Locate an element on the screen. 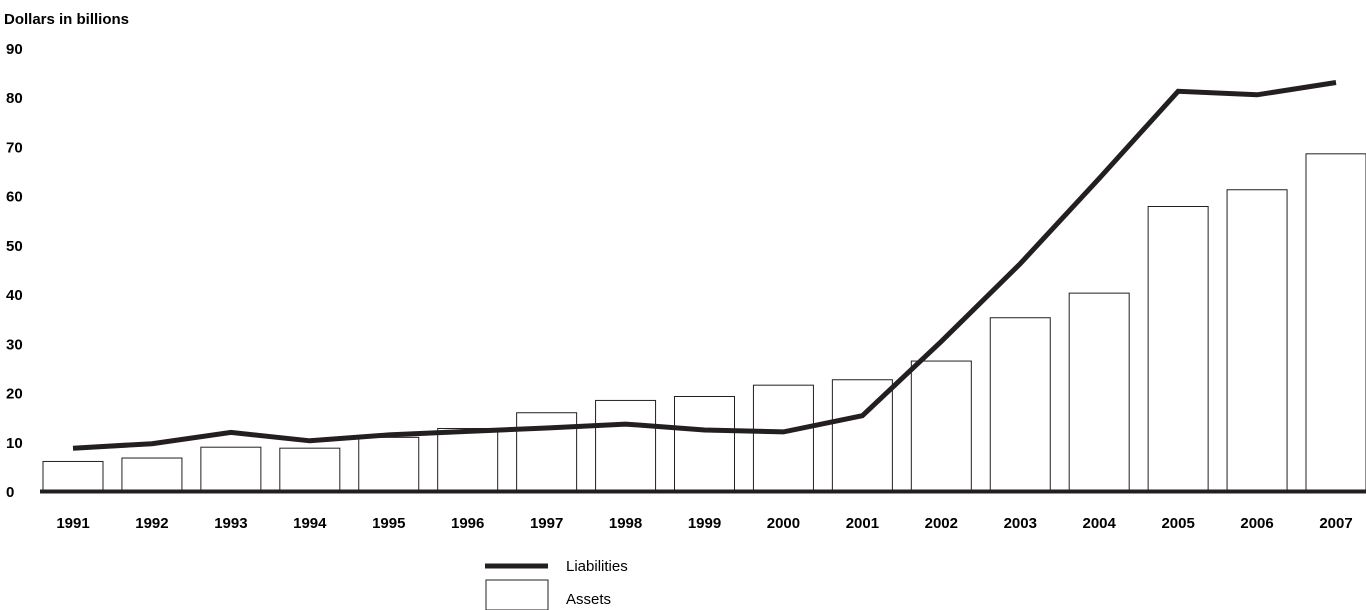  x-tick-label: 1992 is located at coordinates (151, 523).